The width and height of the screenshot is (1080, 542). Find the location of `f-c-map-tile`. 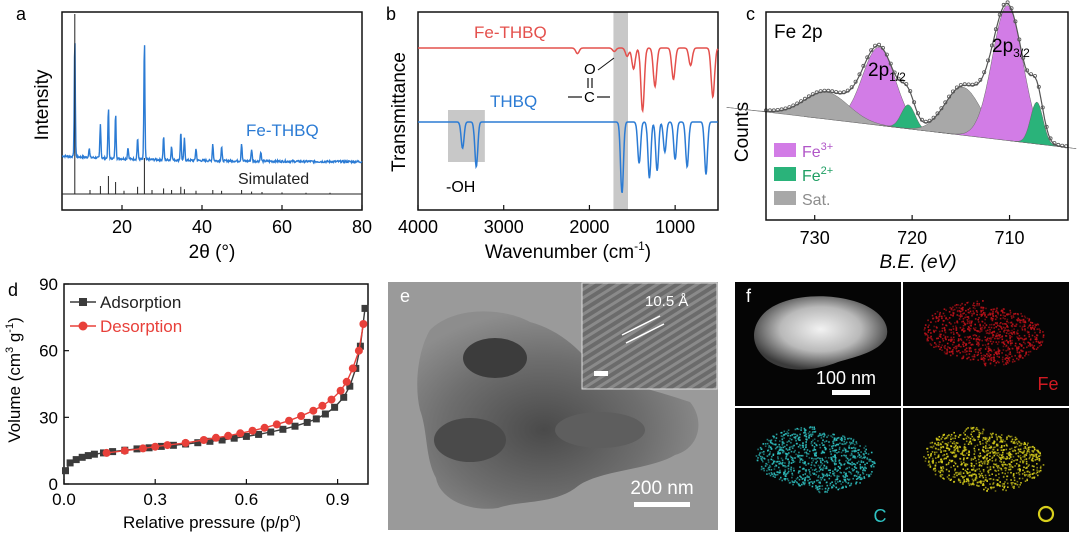

f-c-map-tile is located at coordinates (818, 470).